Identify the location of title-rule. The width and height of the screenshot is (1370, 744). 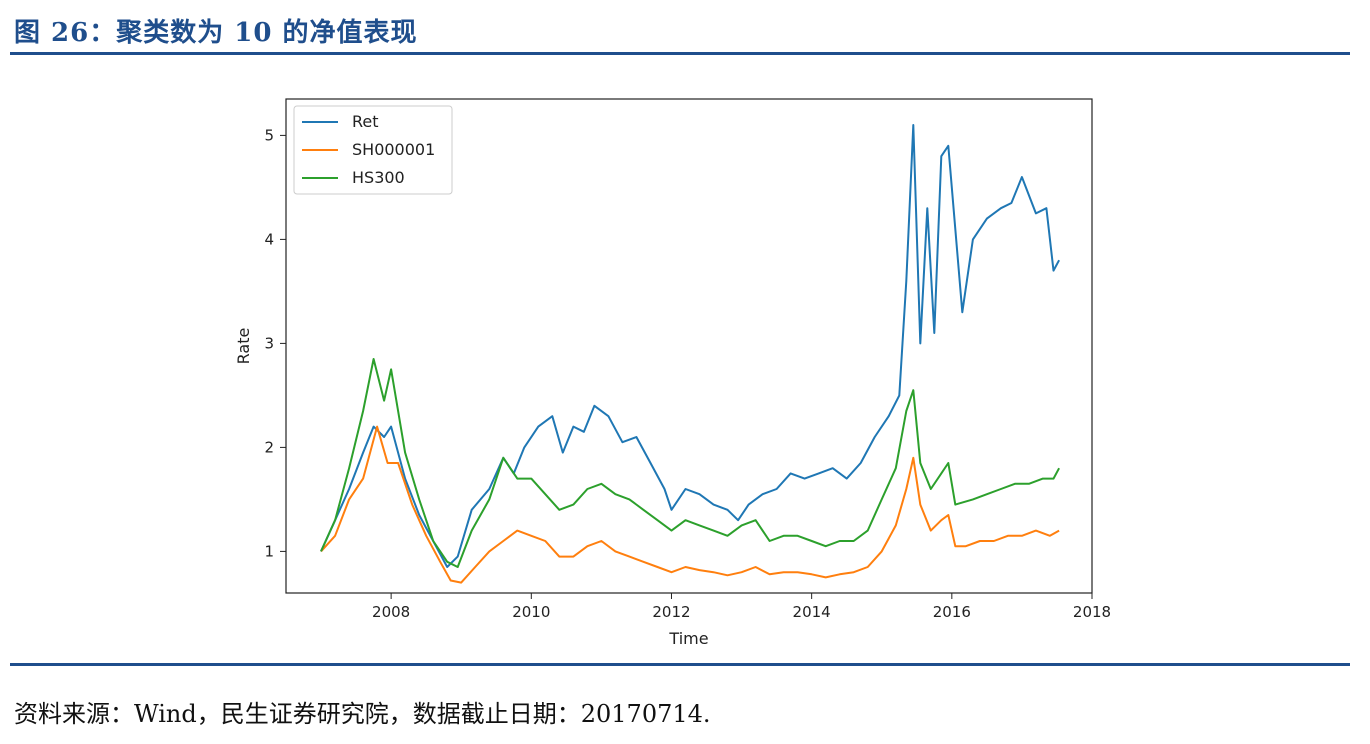
(680, 53).